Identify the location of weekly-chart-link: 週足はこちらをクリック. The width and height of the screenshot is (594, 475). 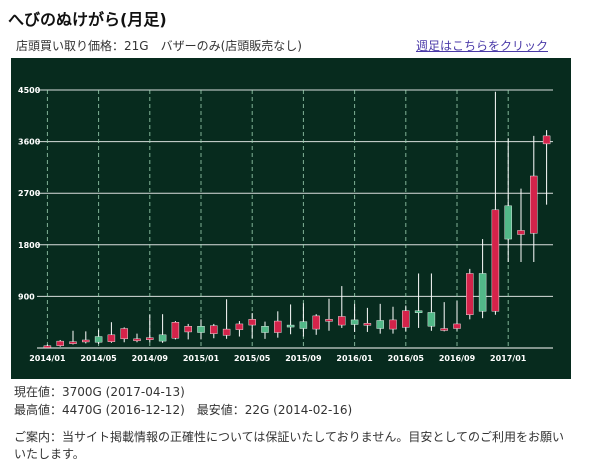
(481, 46).